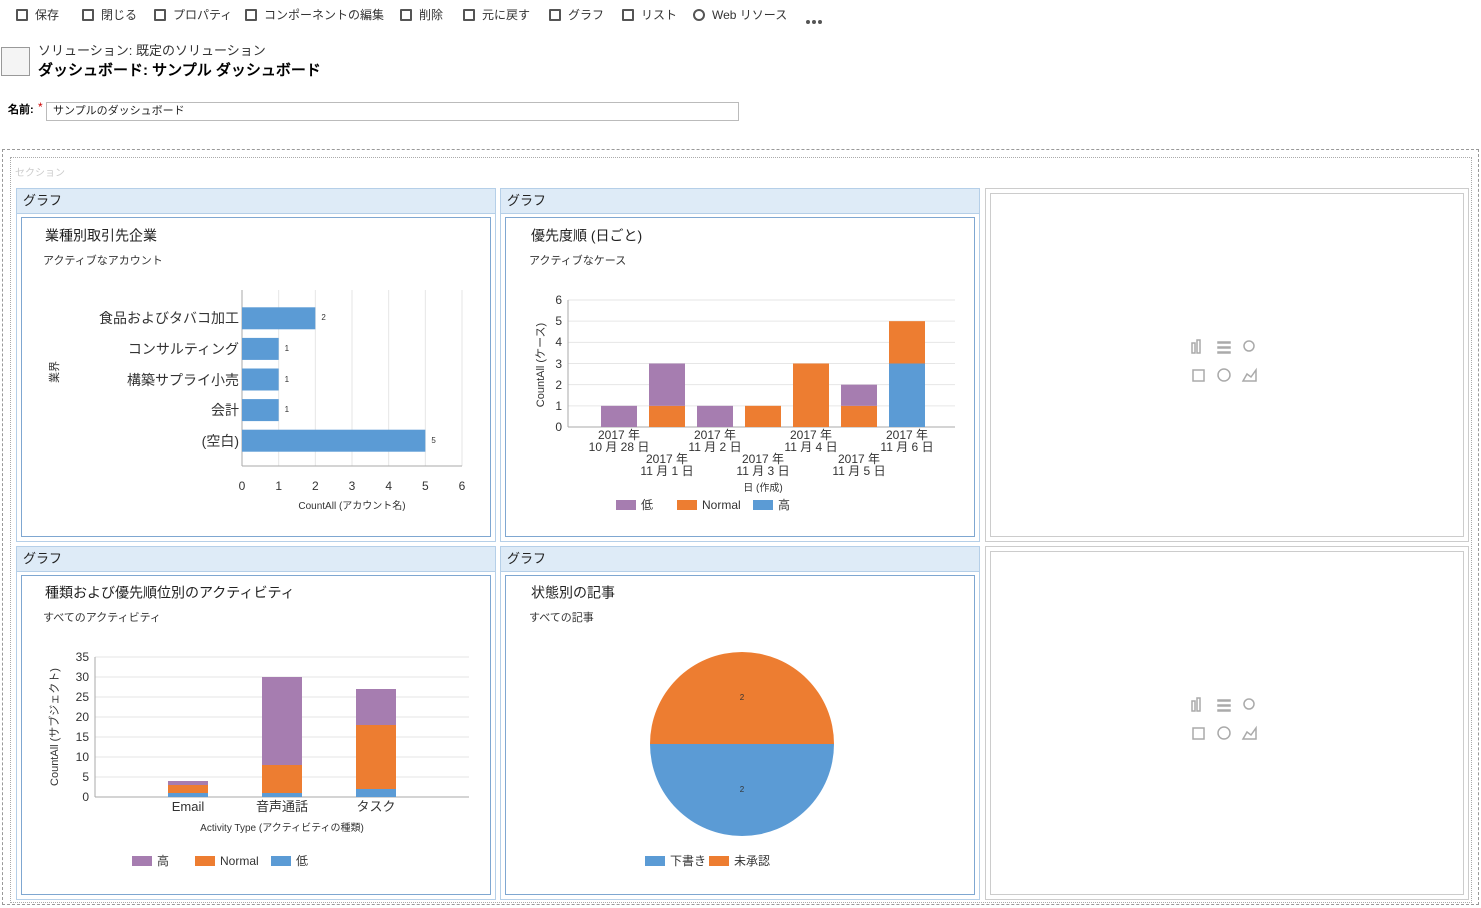  What do you see at coordinates (619, 441) in the screenshot?
I see `x-tick-label: 2017 年 10 月 28 日` at bounding box center [619, 441].